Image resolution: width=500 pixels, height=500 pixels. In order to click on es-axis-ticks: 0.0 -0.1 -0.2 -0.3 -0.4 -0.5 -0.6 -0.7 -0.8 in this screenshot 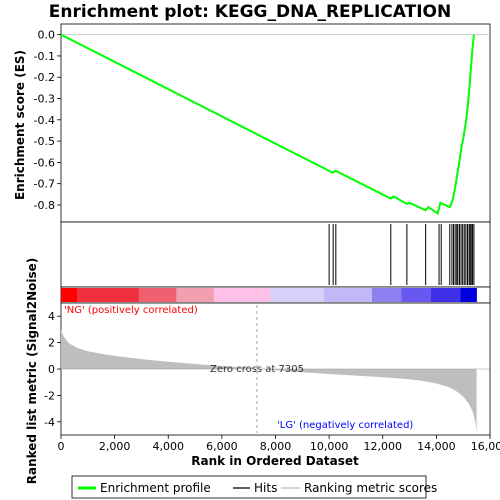, I will do `click(47, 120)`.